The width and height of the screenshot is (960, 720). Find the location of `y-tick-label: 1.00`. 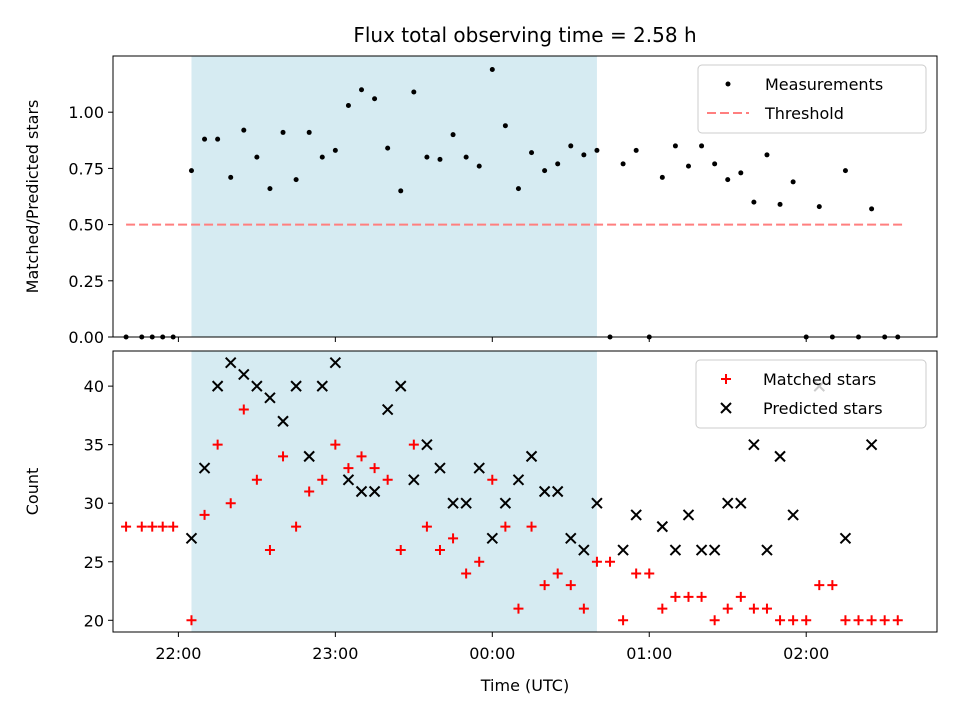

y-tick-label: 1.00 is located at coordinates (86, 112).